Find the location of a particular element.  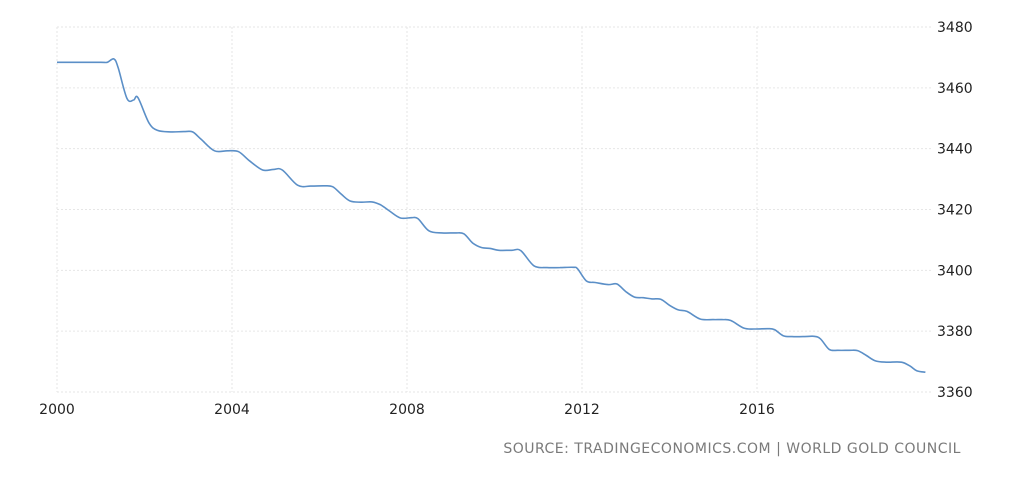

y-tick-label: 3400 is located at coordinates (955, 271).